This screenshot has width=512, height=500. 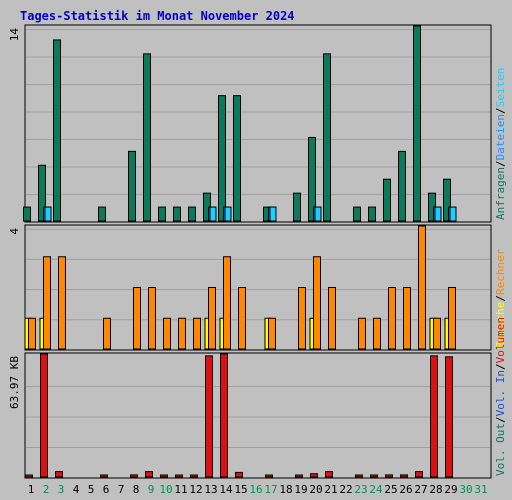 What do you see at coordinates (345, 489) in the screenshot?
I see `x-tick-label-day-22: 22` at bounding box center [345, 489].